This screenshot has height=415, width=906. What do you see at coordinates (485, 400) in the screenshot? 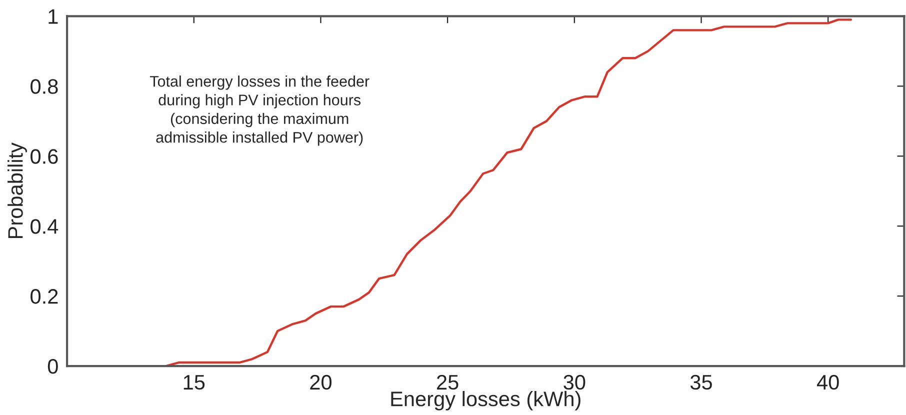
I see `x-axis-title: Energy losses (kWh)` at bounding box center [485, 400].